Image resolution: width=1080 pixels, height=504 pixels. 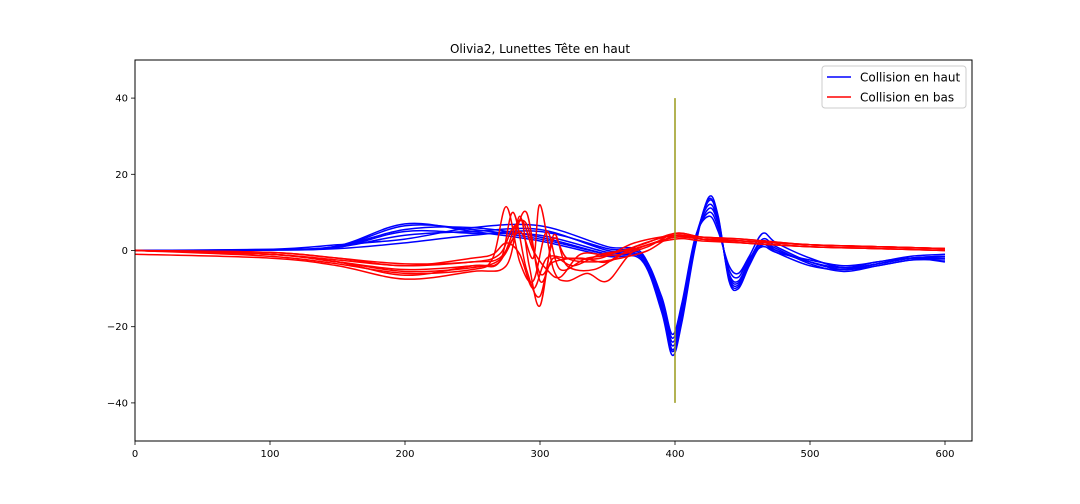 I want to click on x-tick-label: 500, so click(x=809, y=454).